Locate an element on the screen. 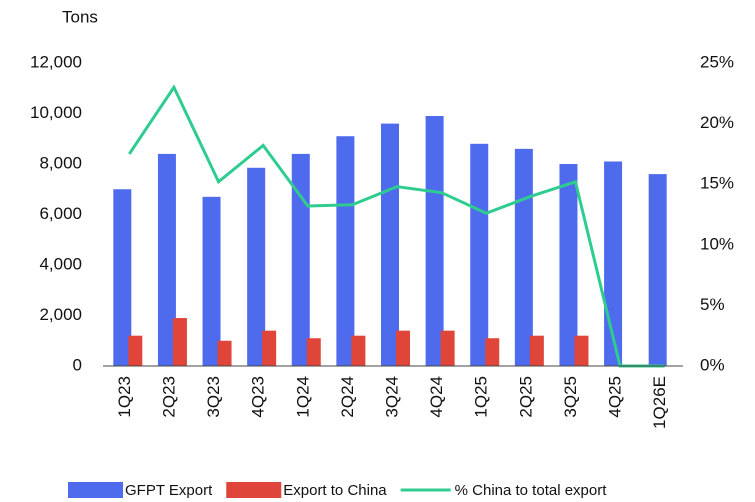  y-tick-label: 4,000 is located at coordinates (60, 263).